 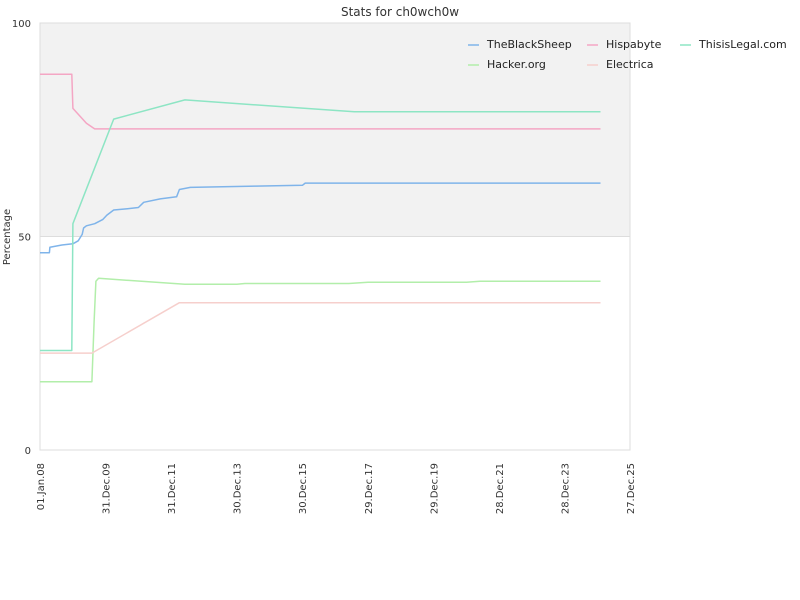 I want to click on x-tick-label: 29.Dec.17, so click(x=369, y=488).